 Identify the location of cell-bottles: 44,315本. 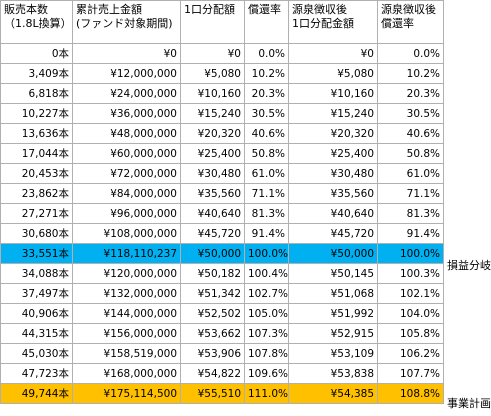
(36, 333).